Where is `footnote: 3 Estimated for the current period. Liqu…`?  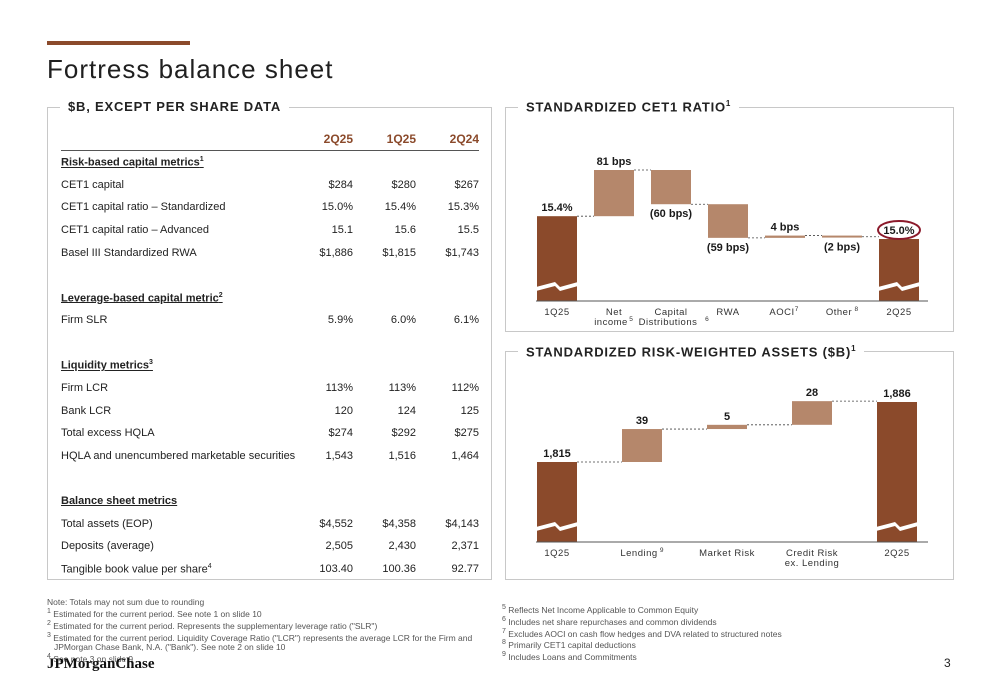
footnote: 3 Estimated for the current period. Liqu… is located at coordinates (272, 637).